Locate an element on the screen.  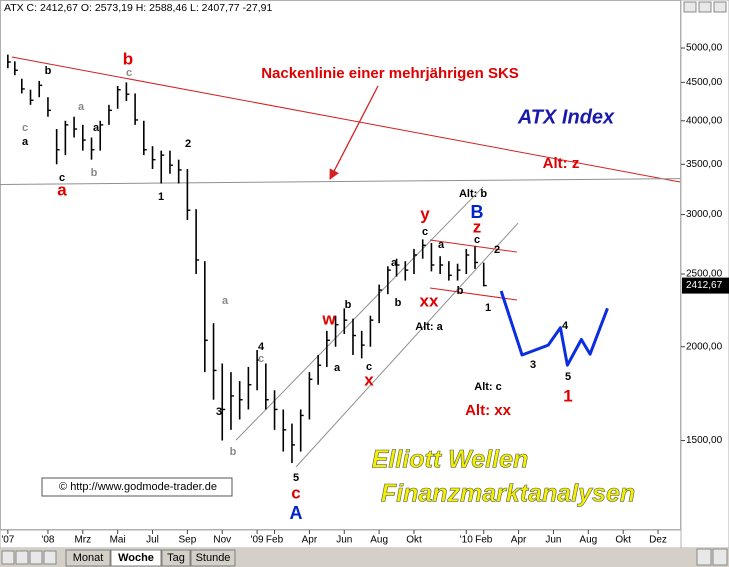
y-tick-label: 2500,00 is located at coordinates (704, 274).